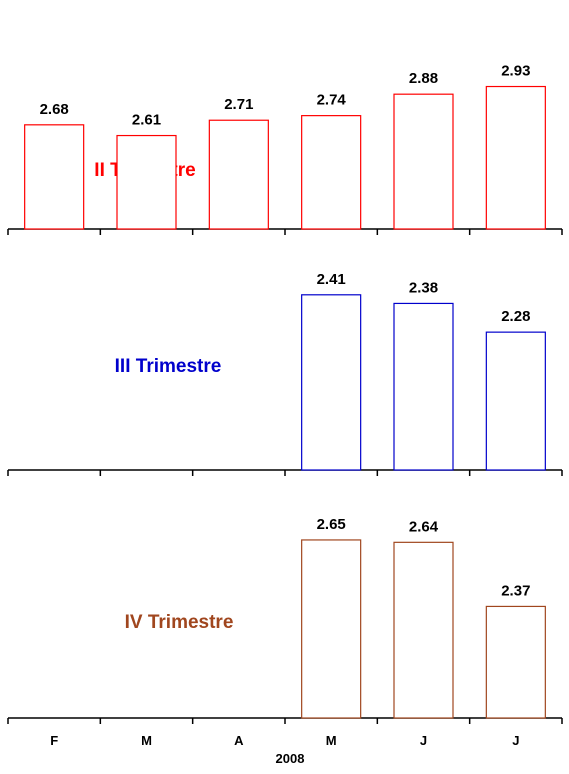 Image resolution: width=569 pixels, height=774 pixels. Describe the element at coordinates (284, 749) in the screenshot. I see `x-axis-labels: 2008 F M A M J J` at that location.